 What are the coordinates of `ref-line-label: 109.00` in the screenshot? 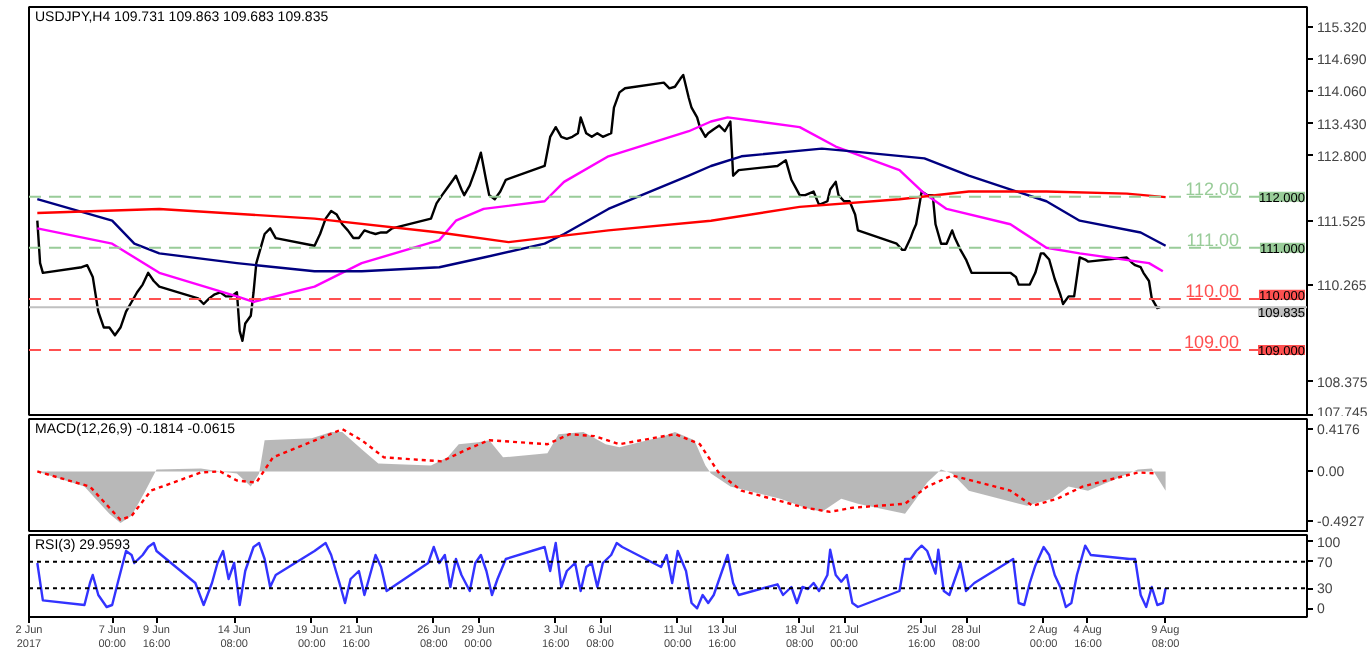 It's located at (1211, 342).